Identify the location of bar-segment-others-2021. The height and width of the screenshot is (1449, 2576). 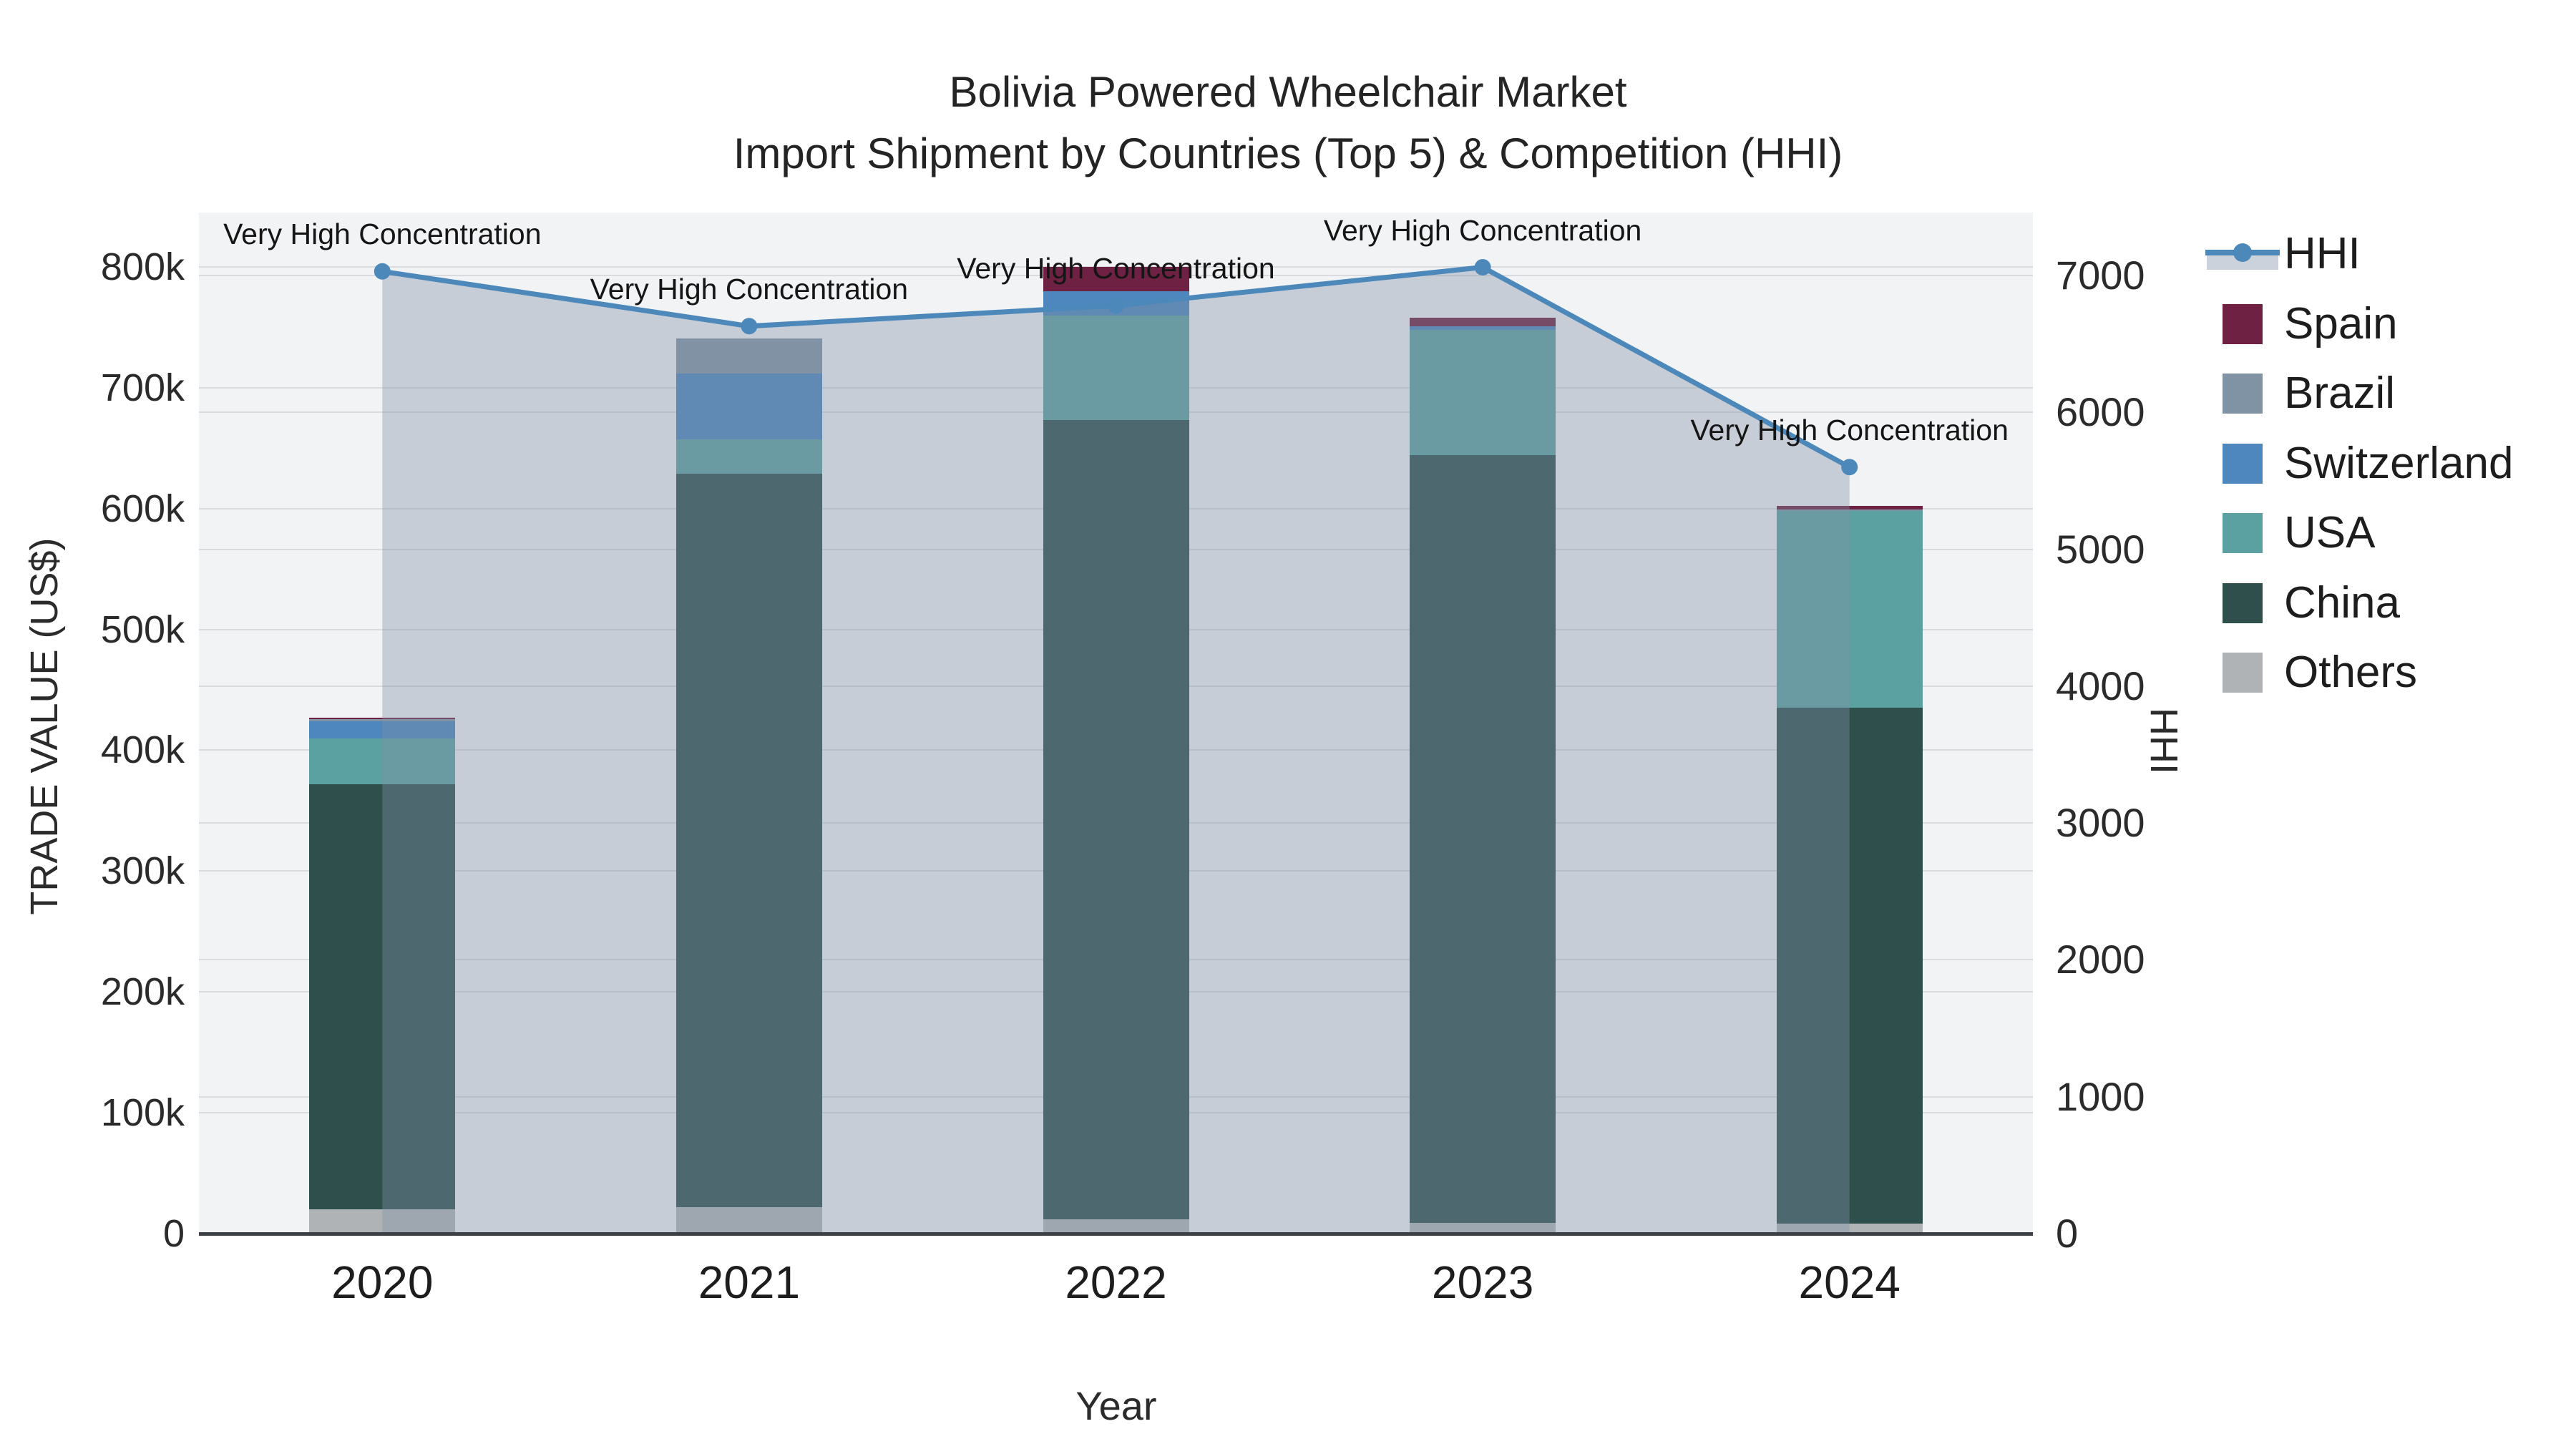
(748, 1220).